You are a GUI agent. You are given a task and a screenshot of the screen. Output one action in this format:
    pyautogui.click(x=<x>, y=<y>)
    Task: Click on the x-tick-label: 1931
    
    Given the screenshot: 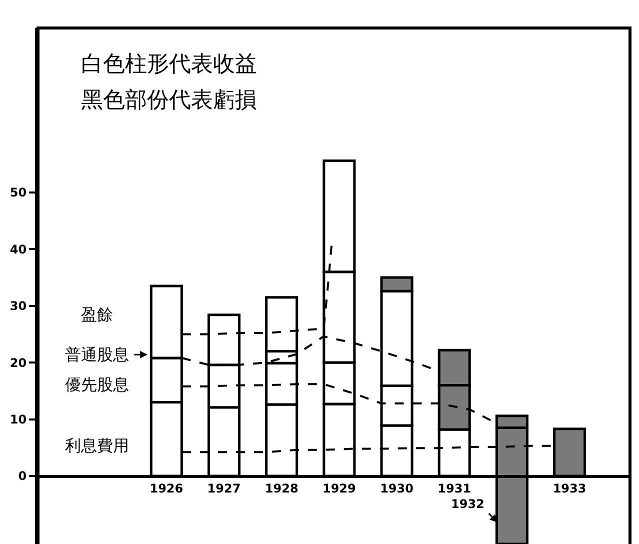 What is the action you would take?
    pyautogui.click(x=455, y=488)
    